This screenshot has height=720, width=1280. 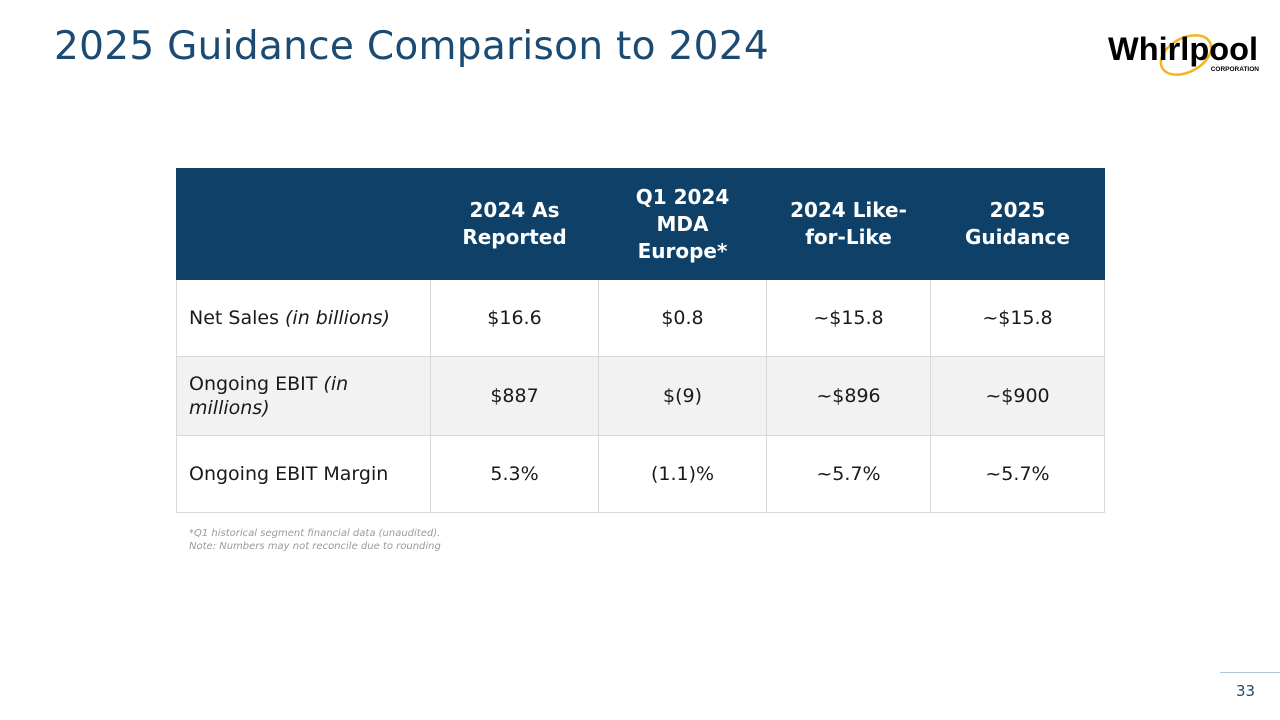 I want to click on whirlpool-logo: Whirlpool CORPORATION, so click(x=1184, y=53).